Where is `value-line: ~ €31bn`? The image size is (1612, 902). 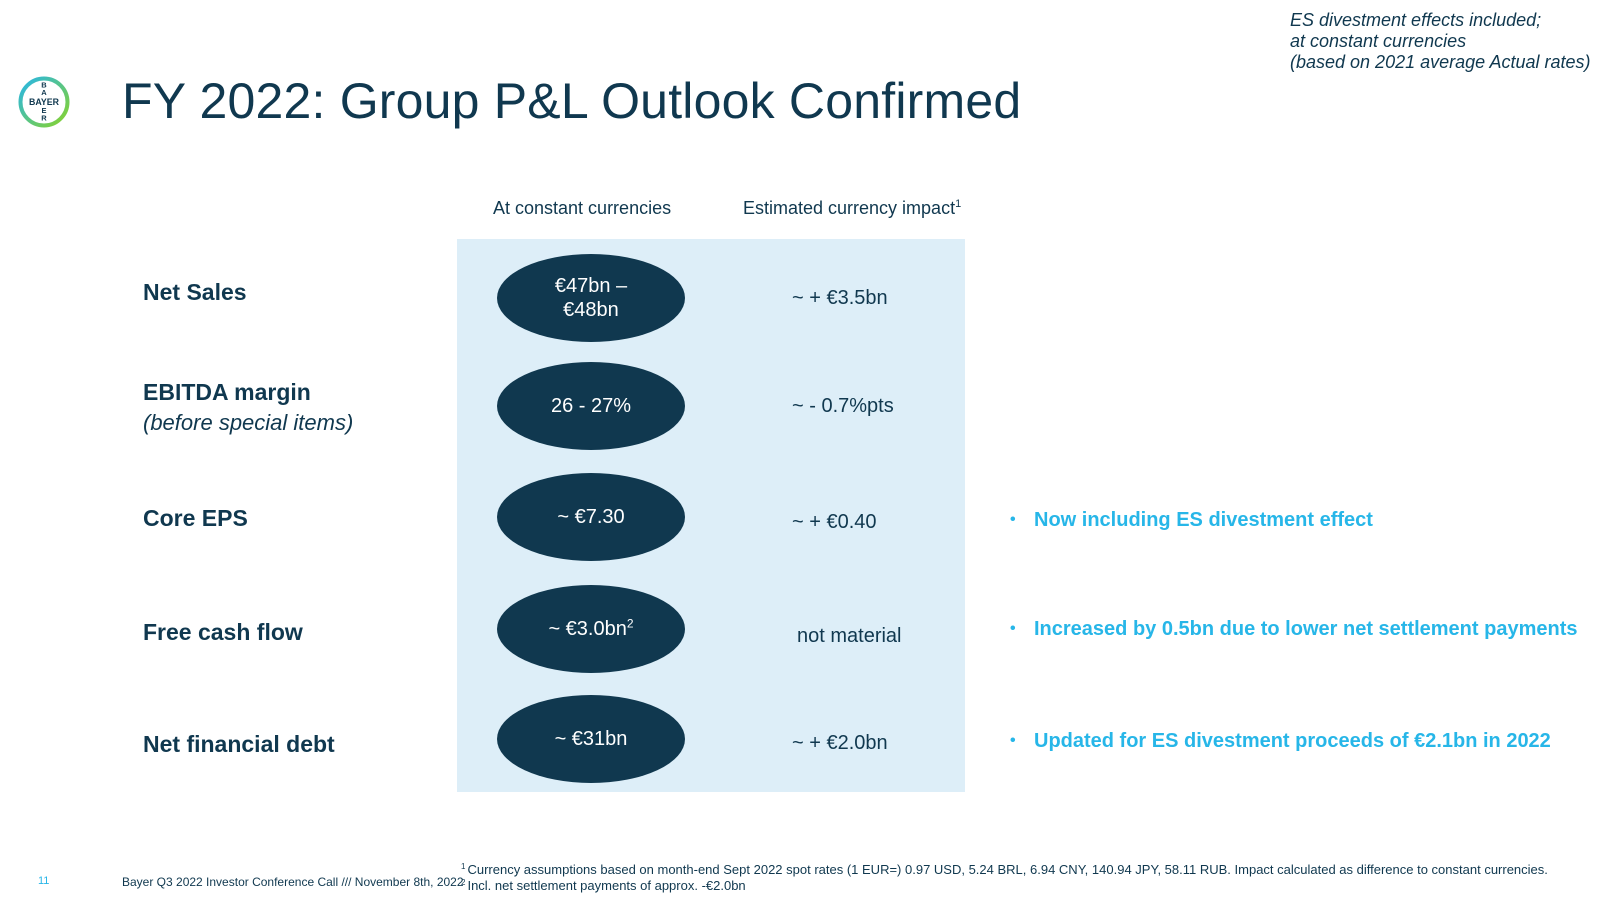
value-line: ~ €31bn is located at coordinates (591, 739).